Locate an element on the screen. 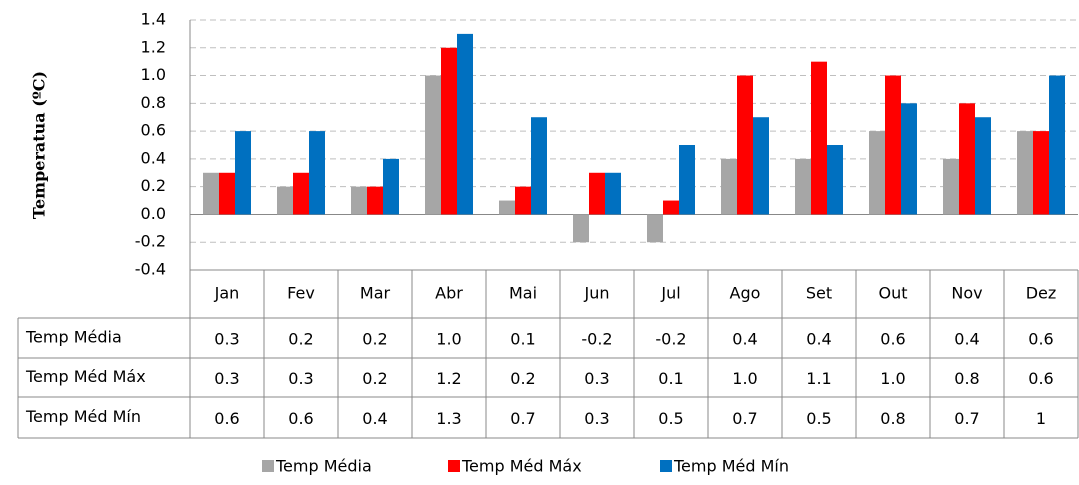 The height and width of the screenshot is (485, 1079). table-row-label: Temp Méd Máx is located at coordinates (85, 376).